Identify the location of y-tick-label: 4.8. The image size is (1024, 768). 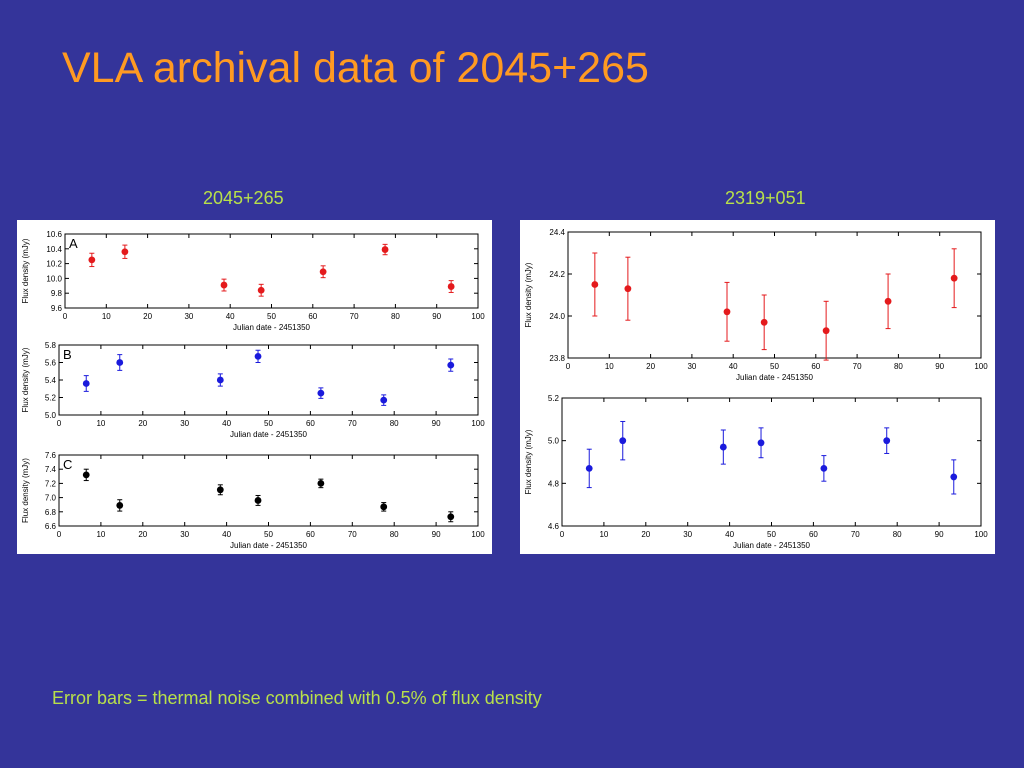
(554, 483).